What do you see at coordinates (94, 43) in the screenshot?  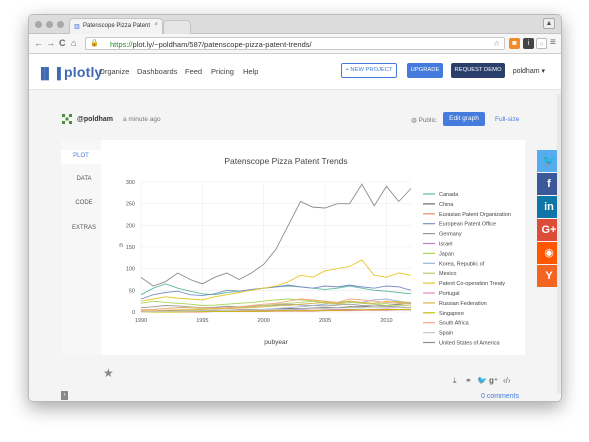 I see `lock-icon: 🔒` at bounding box center [94, 43].